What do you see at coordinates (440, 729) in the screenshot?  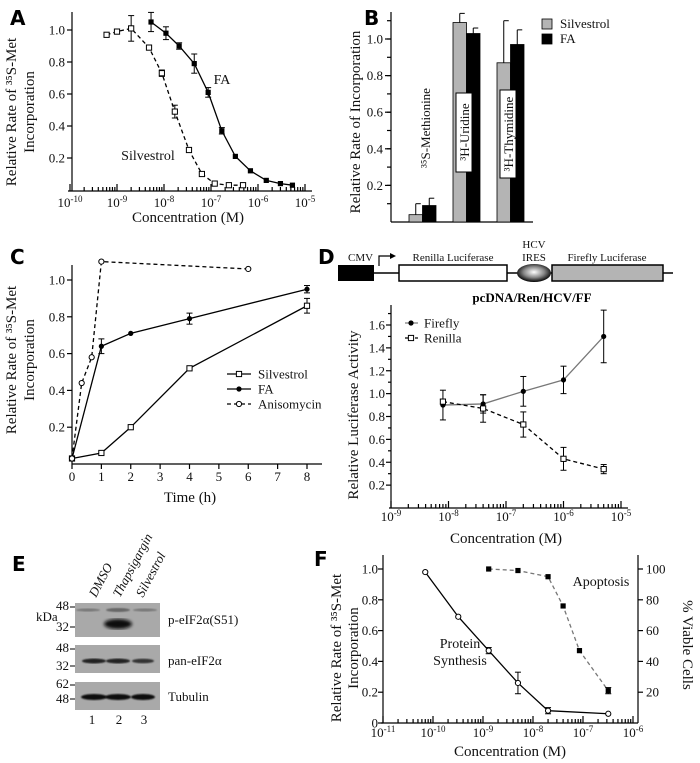 I see `tick-exponent: -10` at bounding box center [440, 729].